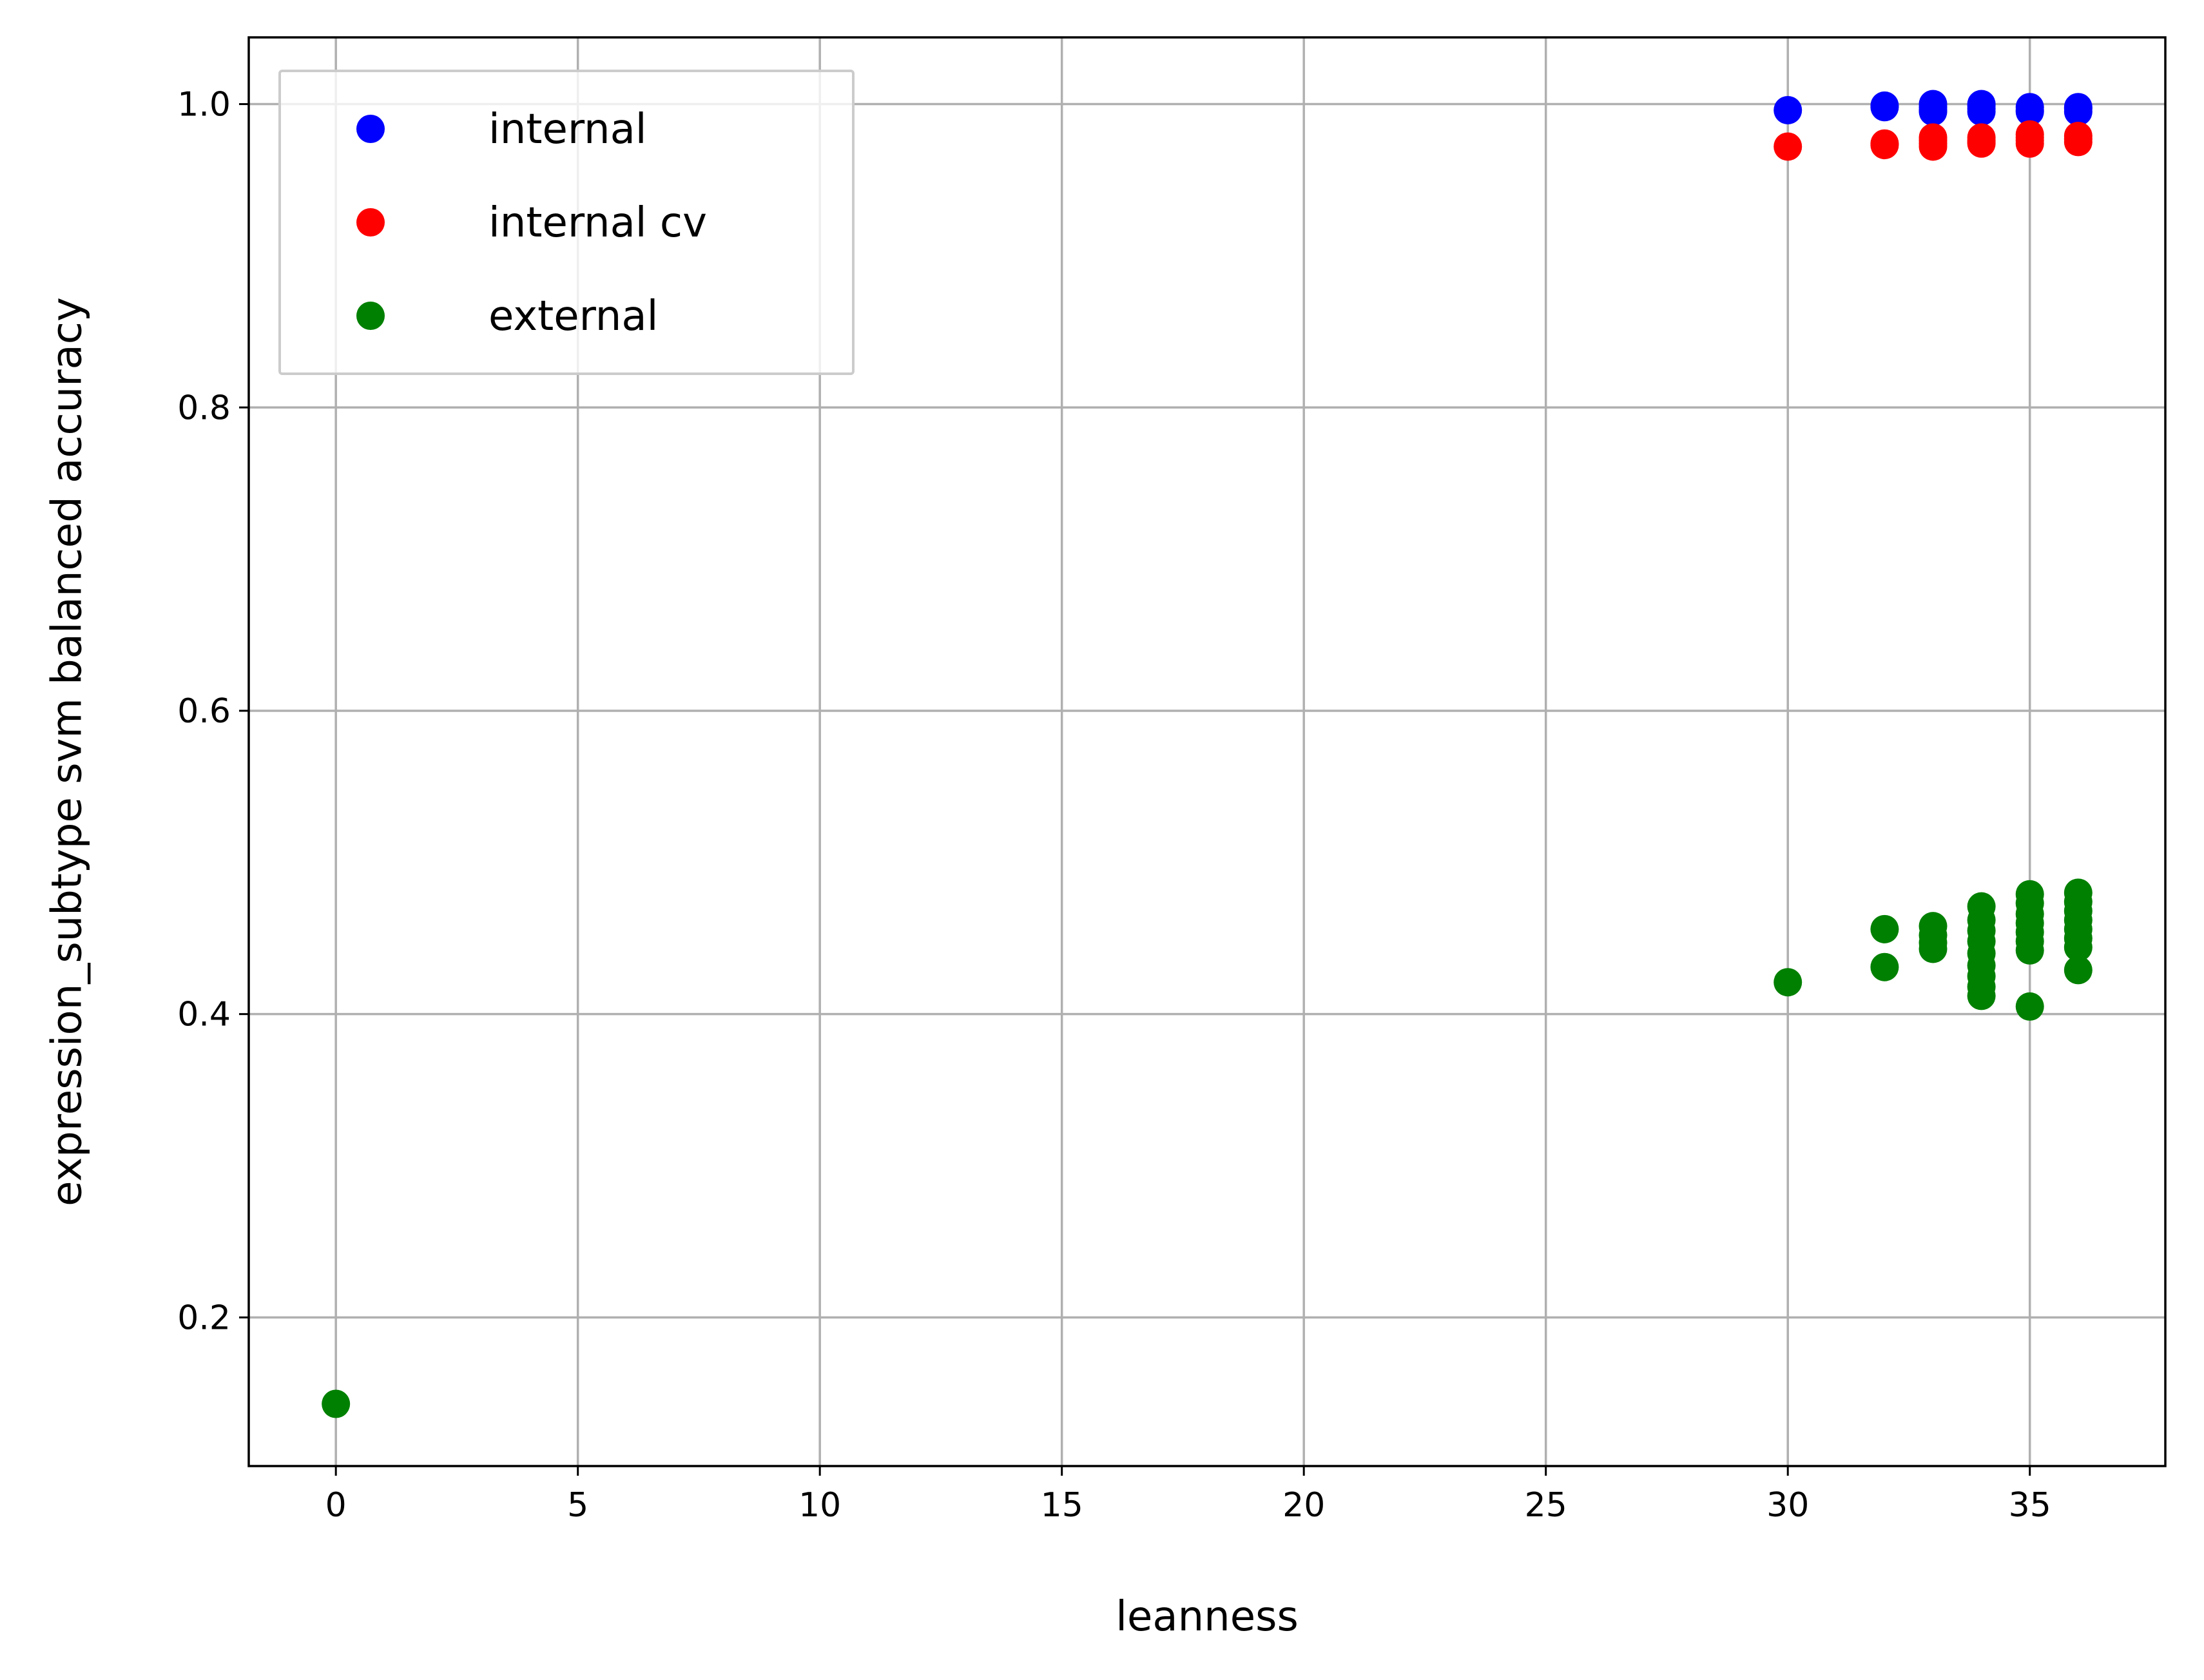  What do you see at coordinates (204, 408) in the screenshot?
I see `y-tick-label: 0.8` at bounding box center [204, 408].